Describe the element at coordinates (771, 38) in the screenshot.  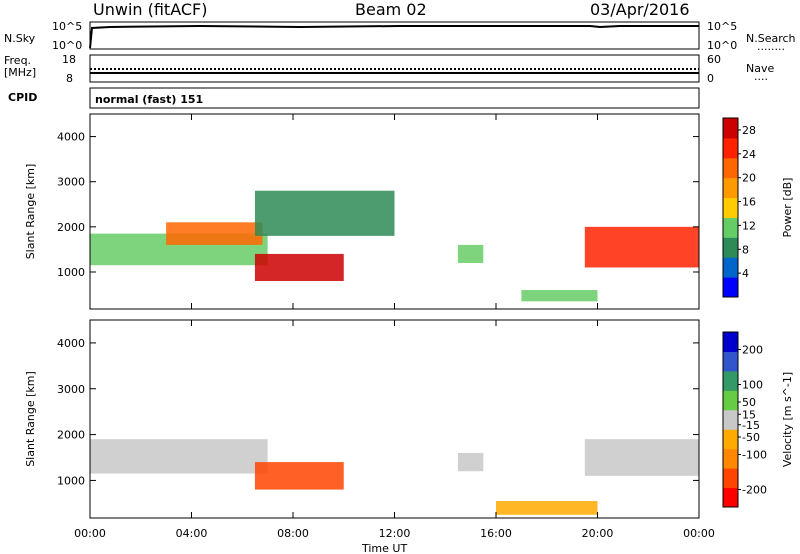
I see `nsearch-label: N.Search` at that location.